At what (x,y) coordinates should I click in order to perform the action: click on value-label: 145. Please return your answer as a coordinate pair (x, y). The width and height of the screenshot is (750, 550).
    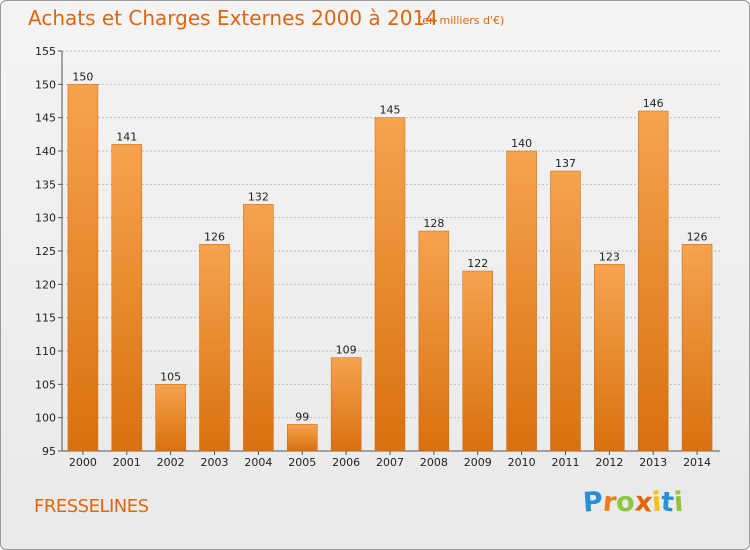
    Looking at the image, I should click on (390, 110).